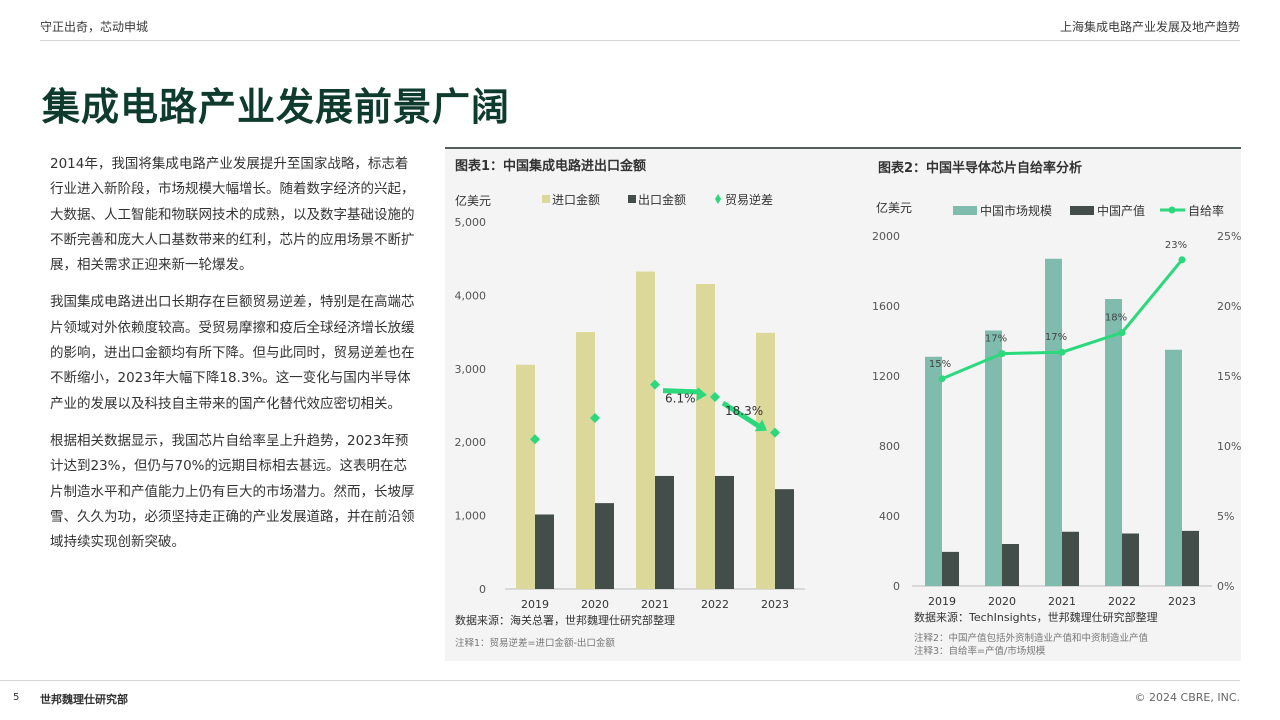 This screenshot has width=1280, height=720. What do you see at coordinates (1229, 236) in the screenshot?
I see `chart2-y2-tick: 25%` at bounding box center [1229, 236].